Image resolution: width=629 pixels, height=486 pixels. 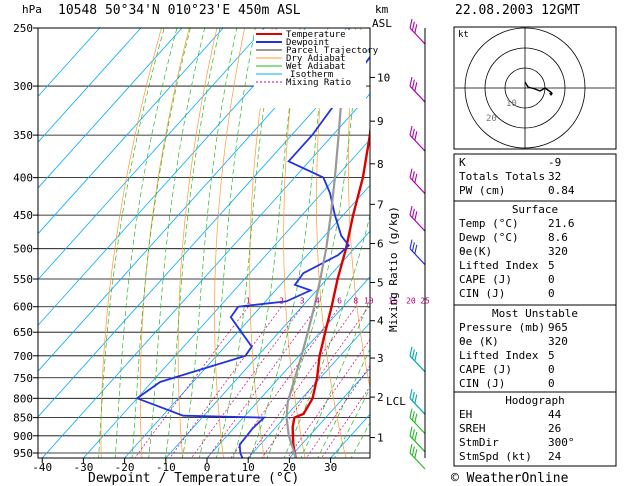 I want to click on legend-label-dry-adiabat: Dry Adiabat, so click(x=316, y=59).